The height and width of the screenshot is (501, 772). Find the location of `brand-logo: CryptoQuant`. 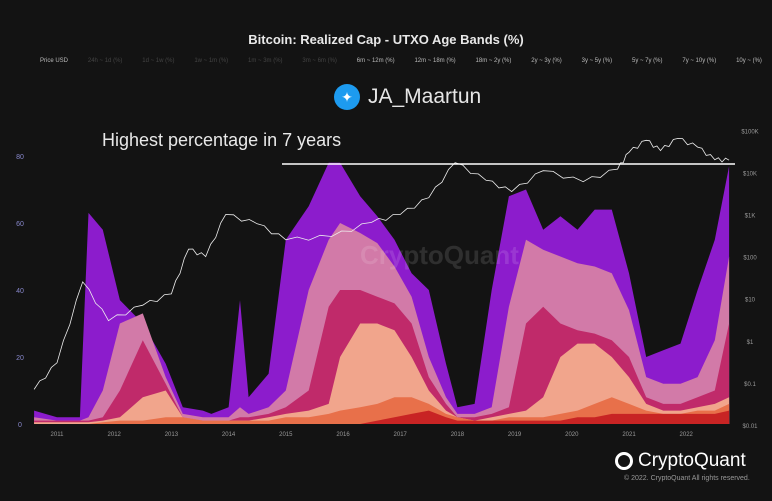

brand-logo: CryptoQuant is located at coordinates (680, 461).